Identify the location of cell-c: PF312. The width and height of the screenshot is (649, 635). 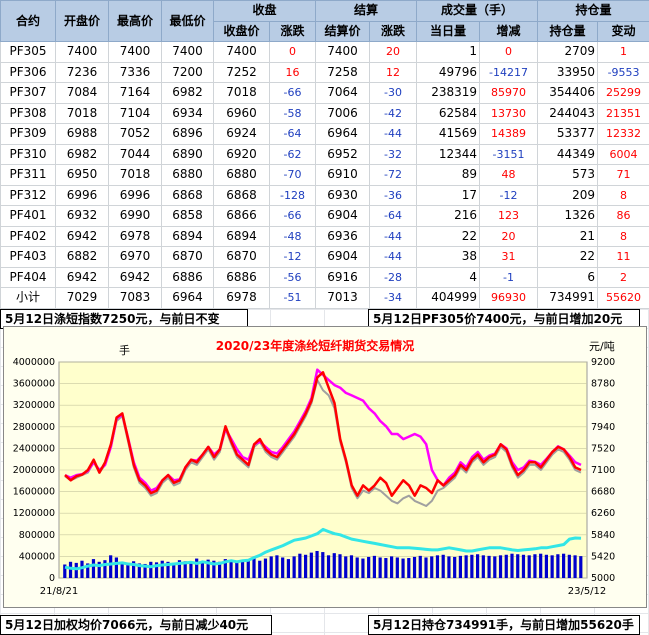
(28, 195).